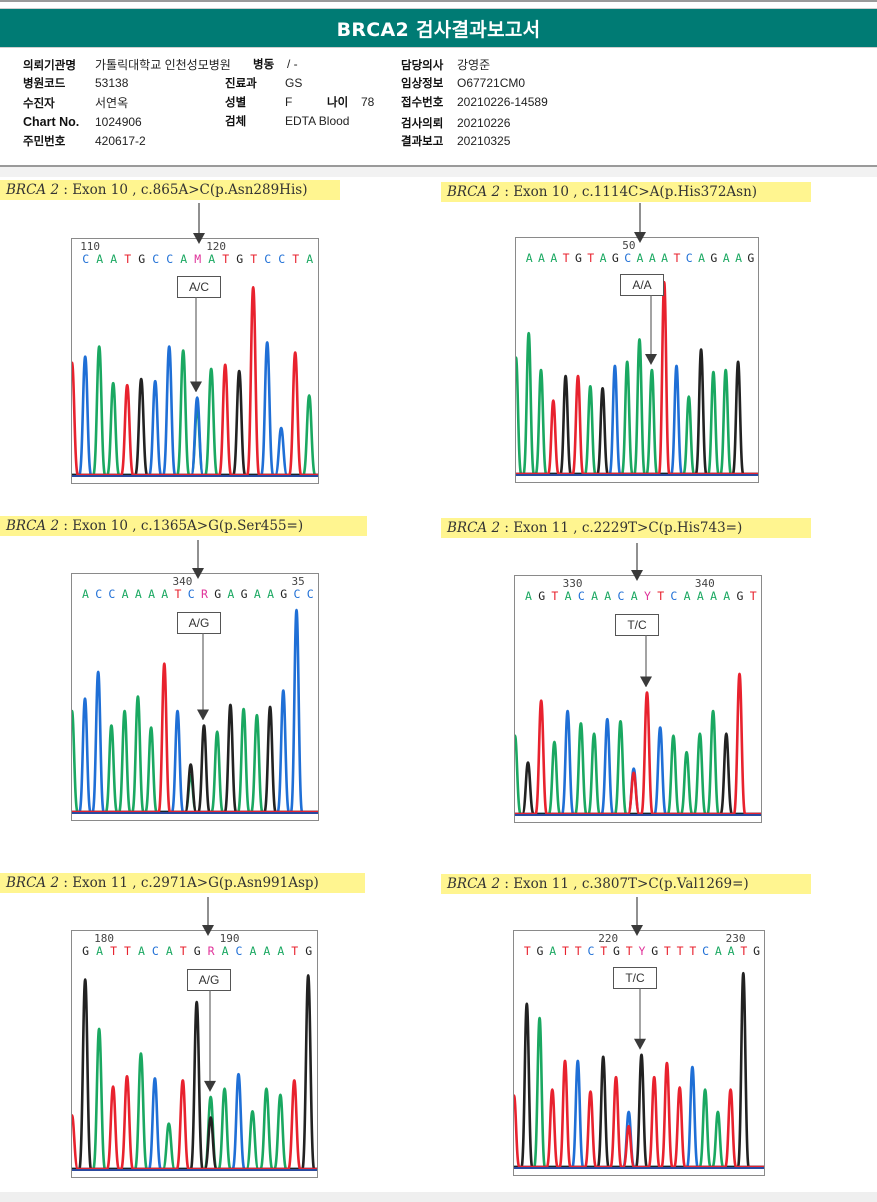 The width and height of the screenshot is (877, 1202). I want to click on chromatogram-svg: 340 35A C C A A A A T C R G A G A A G C C, so click(195, 694).